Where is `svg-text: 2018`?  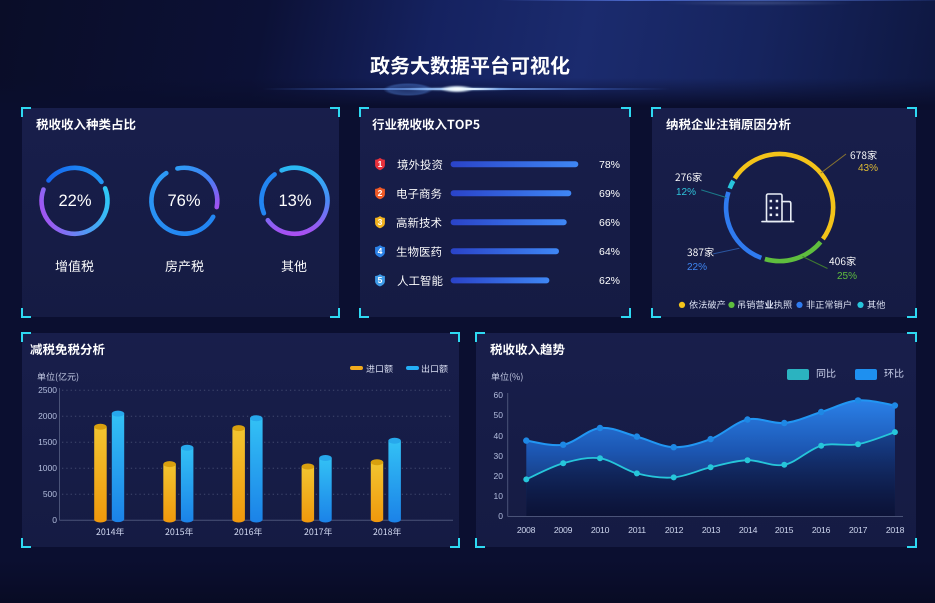 svg-text: 2018 is located at coordinates (895, 530).